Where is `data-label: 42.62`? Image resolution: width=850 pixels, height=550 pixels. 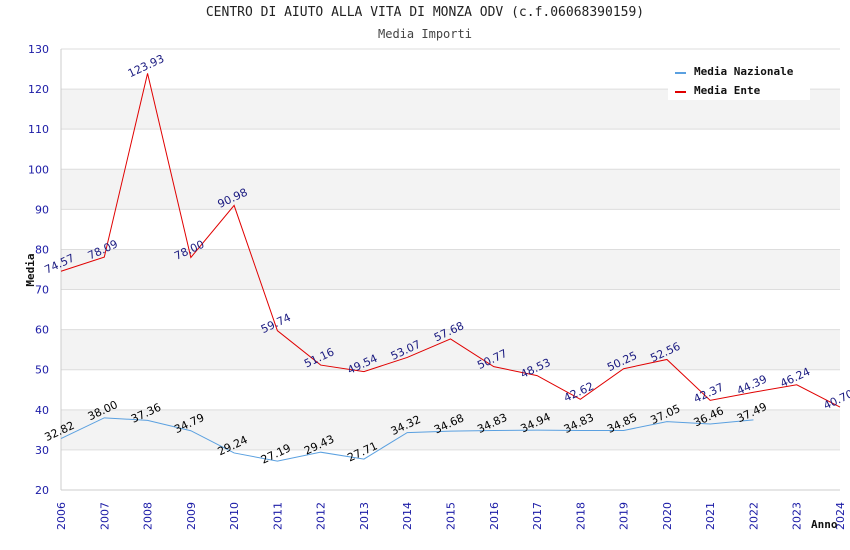
data-label: 42.62 is located at coordinates (579, 392).